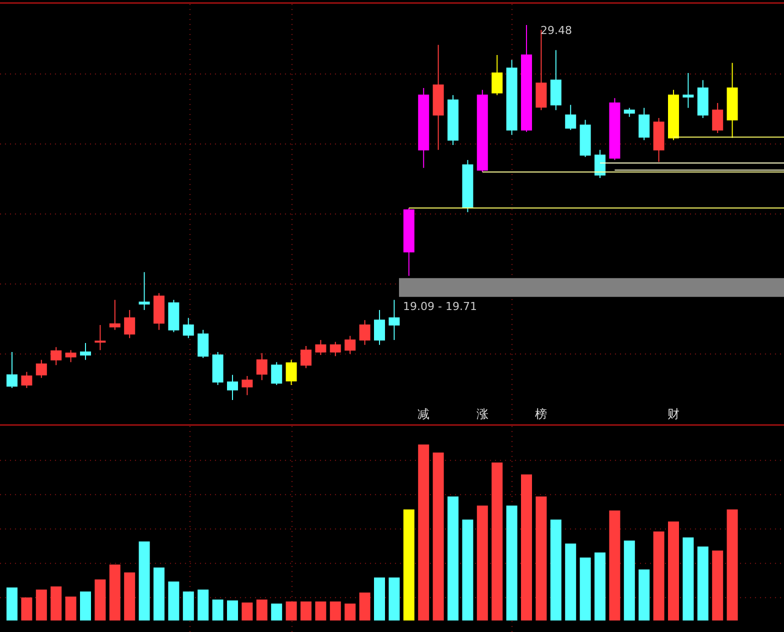 This screenshot has height=632, width=784. What do you see at coordinates (424, 414) in the screenshot?
I see `x-tick-label: 减` at bounding box center [424, 414].